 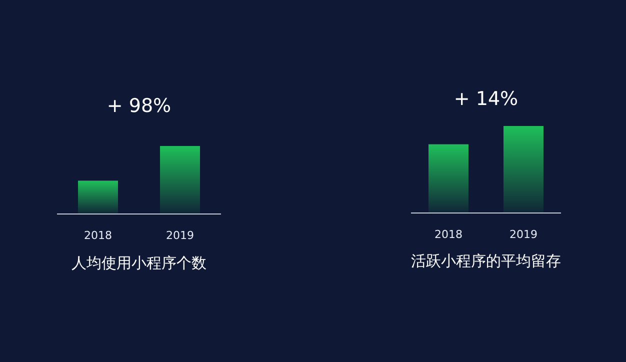 I want to click on text: + 98%, so click(x=139, y=106).